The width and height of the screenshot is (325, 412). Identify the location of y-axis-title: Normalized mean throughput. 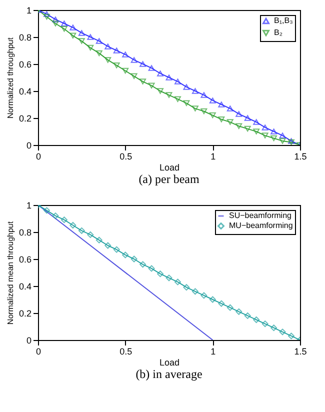
(10, 272).